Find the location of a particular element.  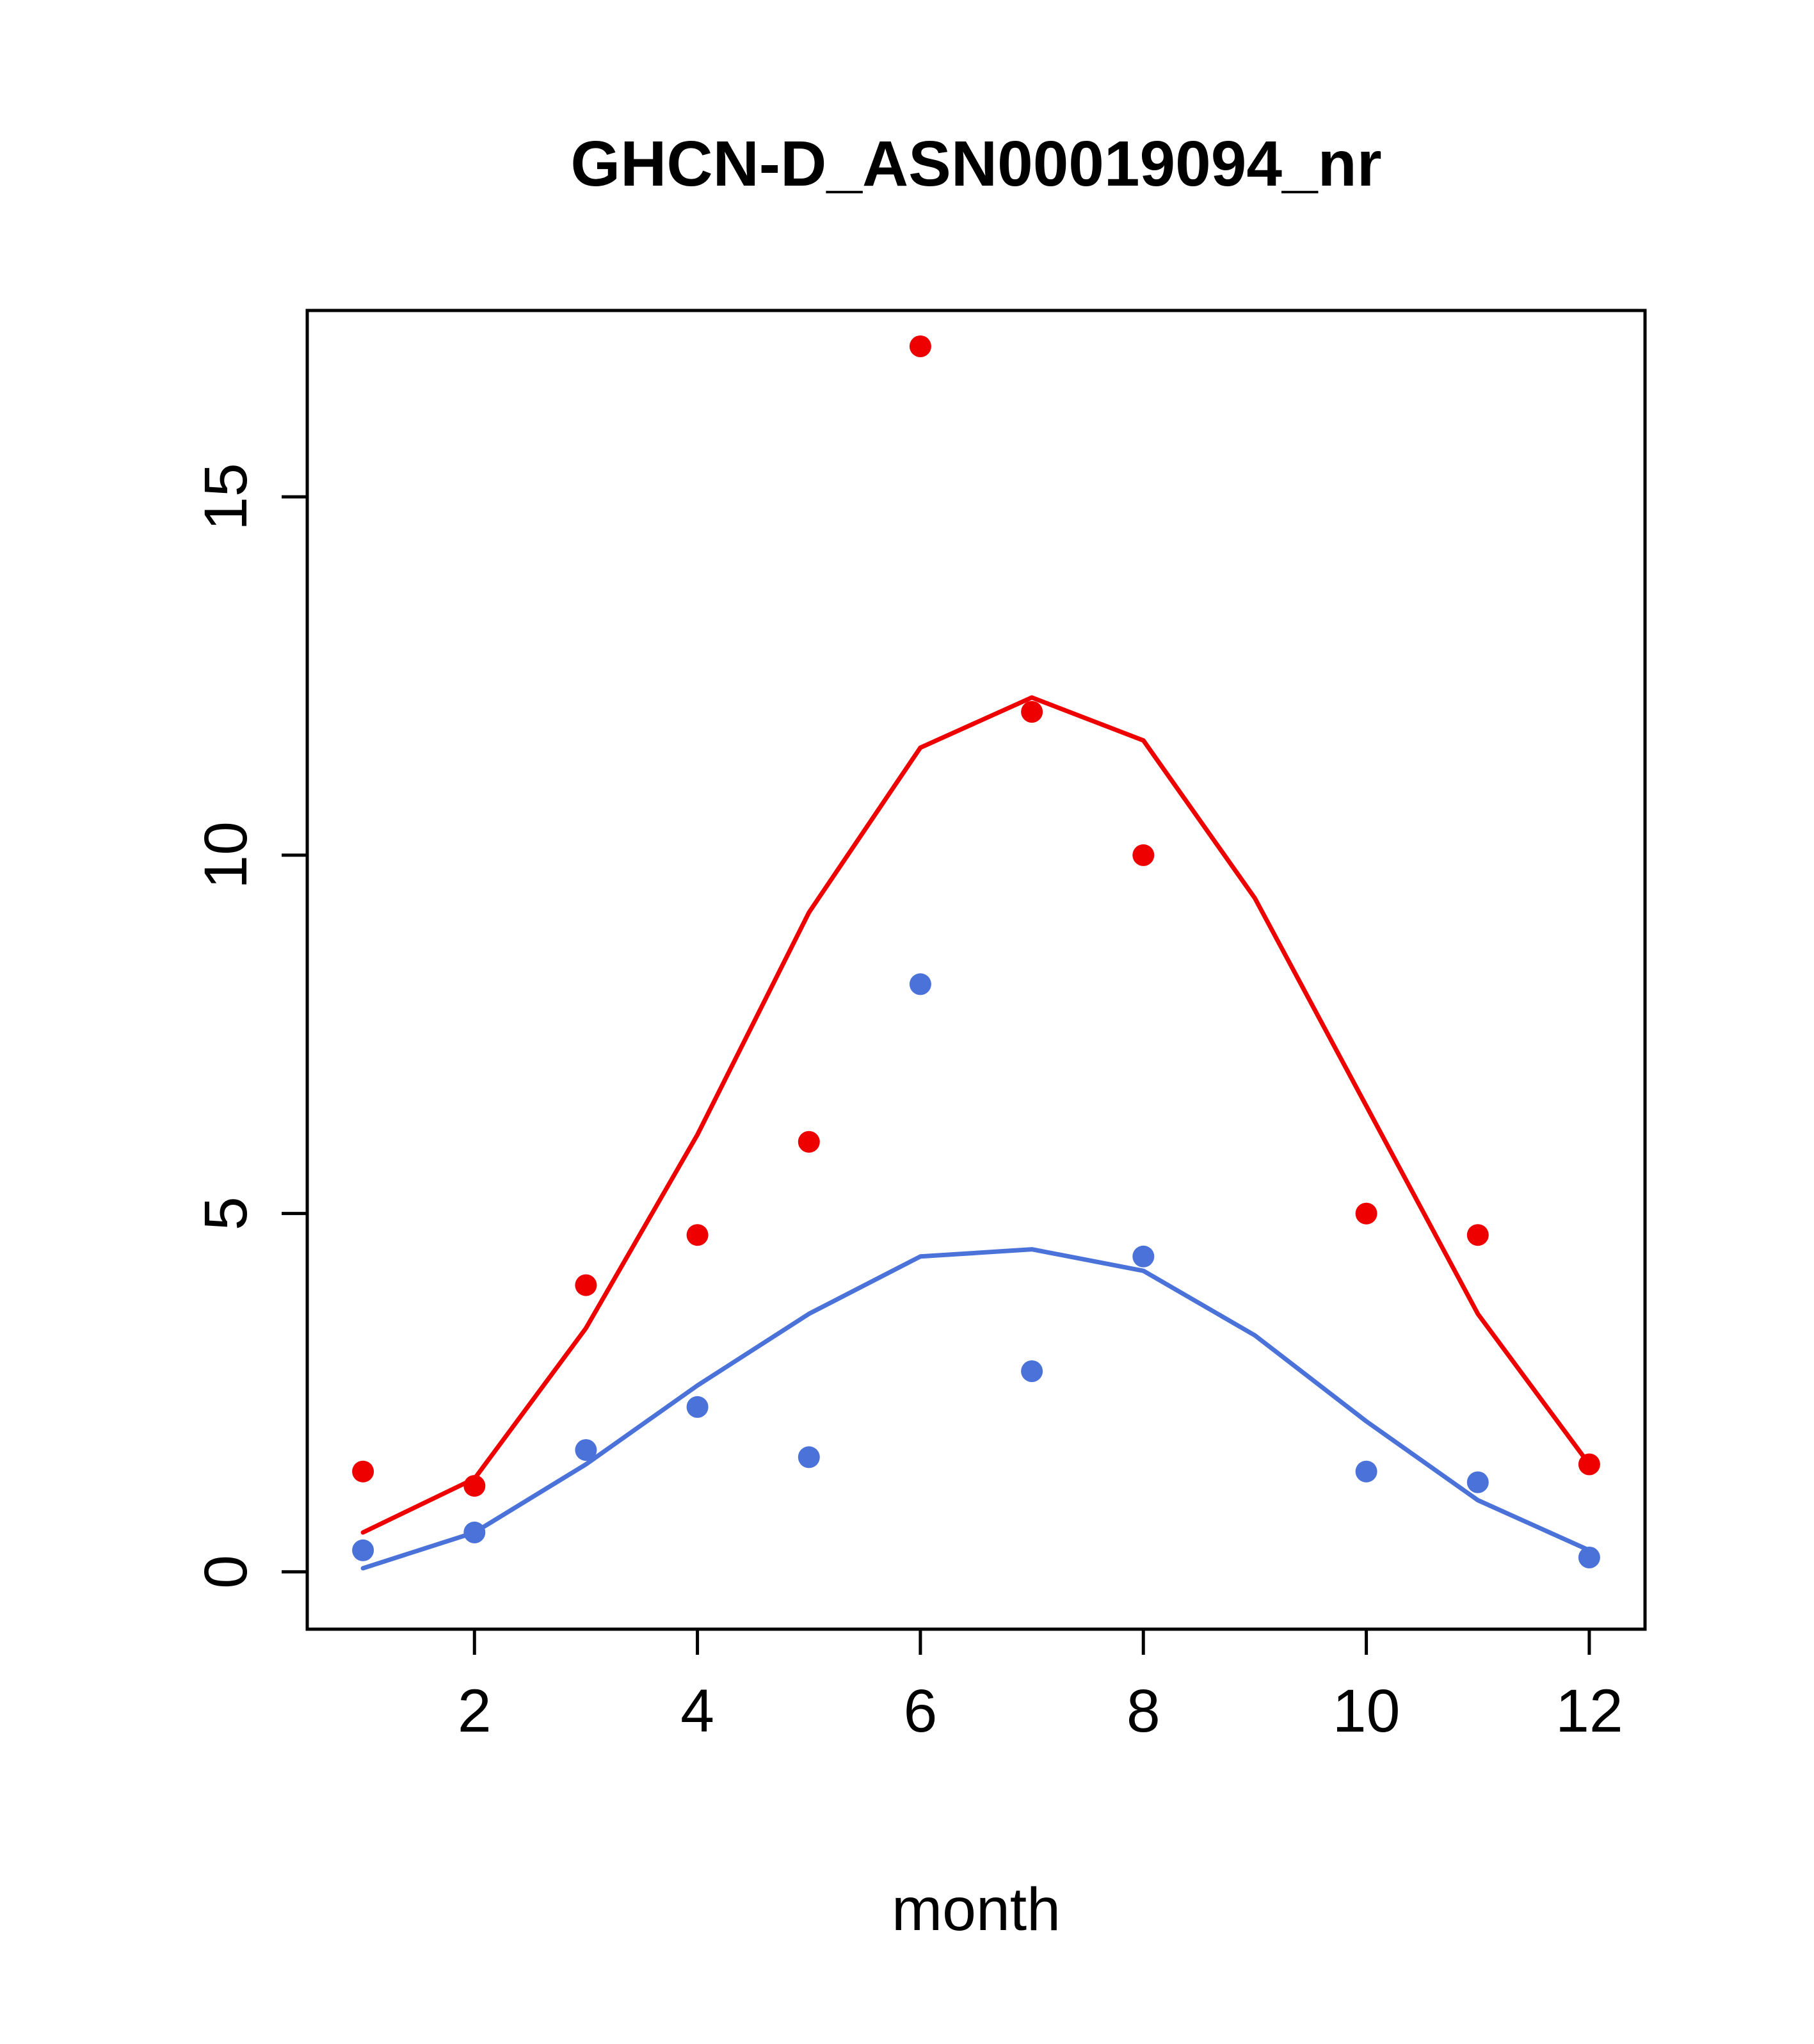

x-tick-label: 8 is located at coordinates (1143, 1711).